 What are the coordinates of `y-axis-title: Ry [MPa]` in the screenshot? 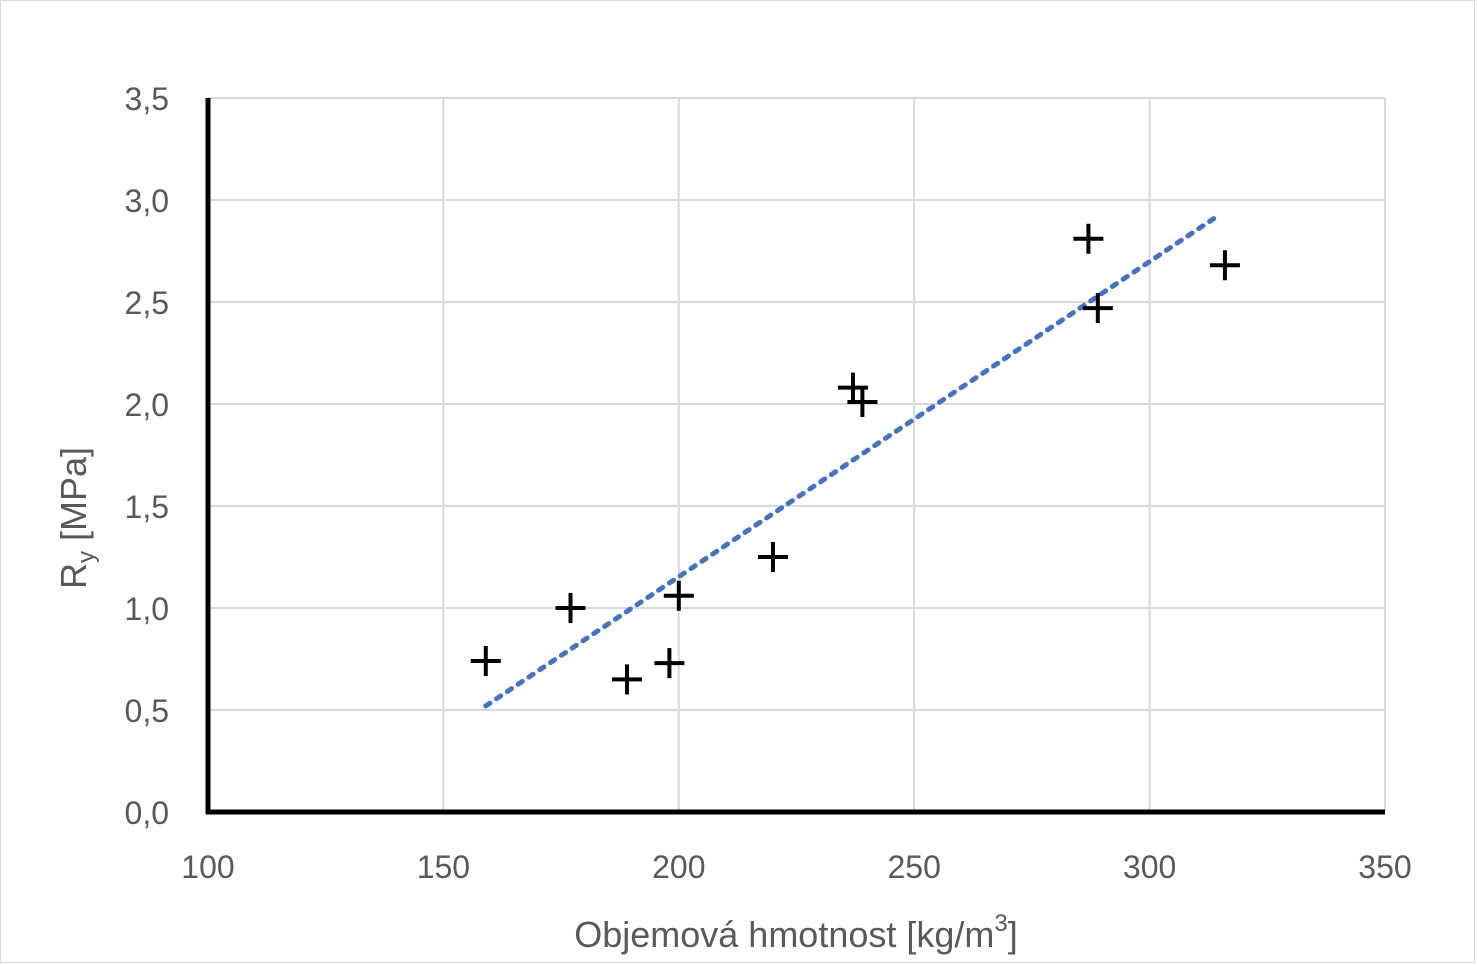 It's located at (76, 518).